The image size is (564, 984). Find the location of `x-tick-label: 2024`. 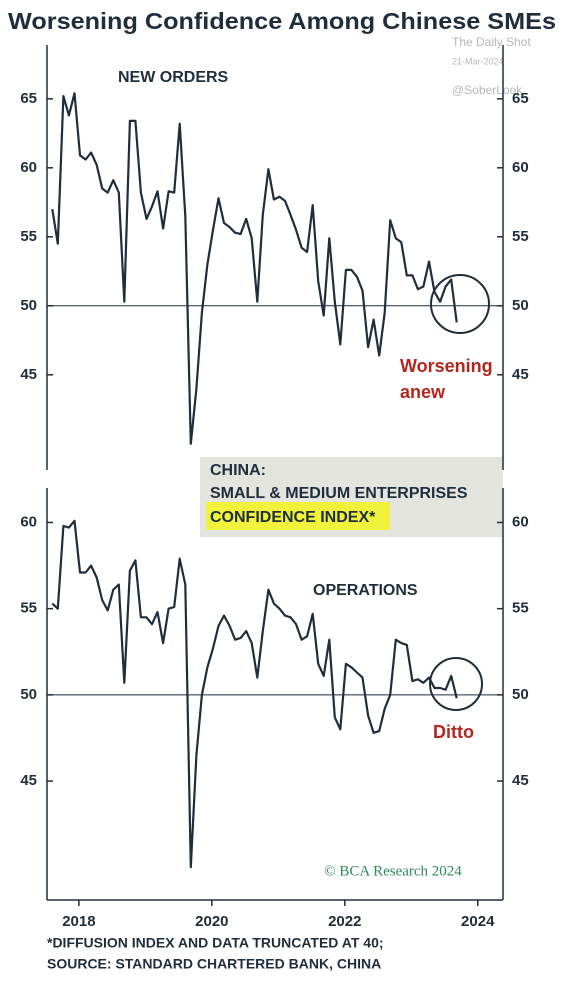

x-tick-label: 2024 is located at coordinates (478, 921).